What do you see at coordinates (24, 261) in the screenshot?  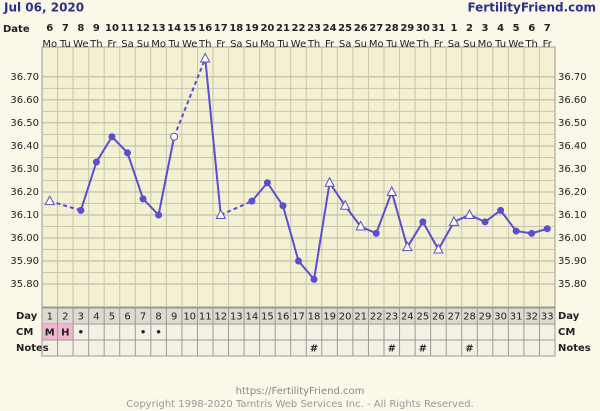 I see `y-tick-label: 35.90` at bounding box center [24, 261].